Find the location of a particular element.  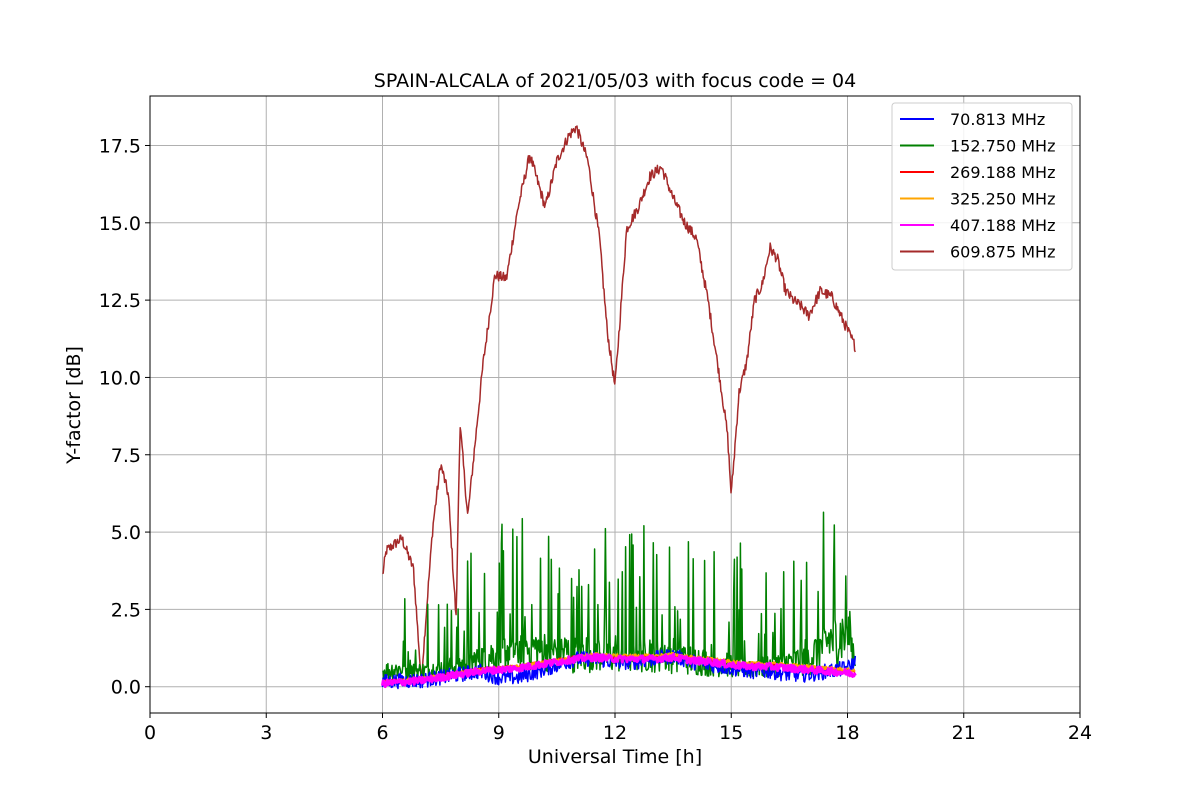

legend-box is located at coordinates (982, 186).